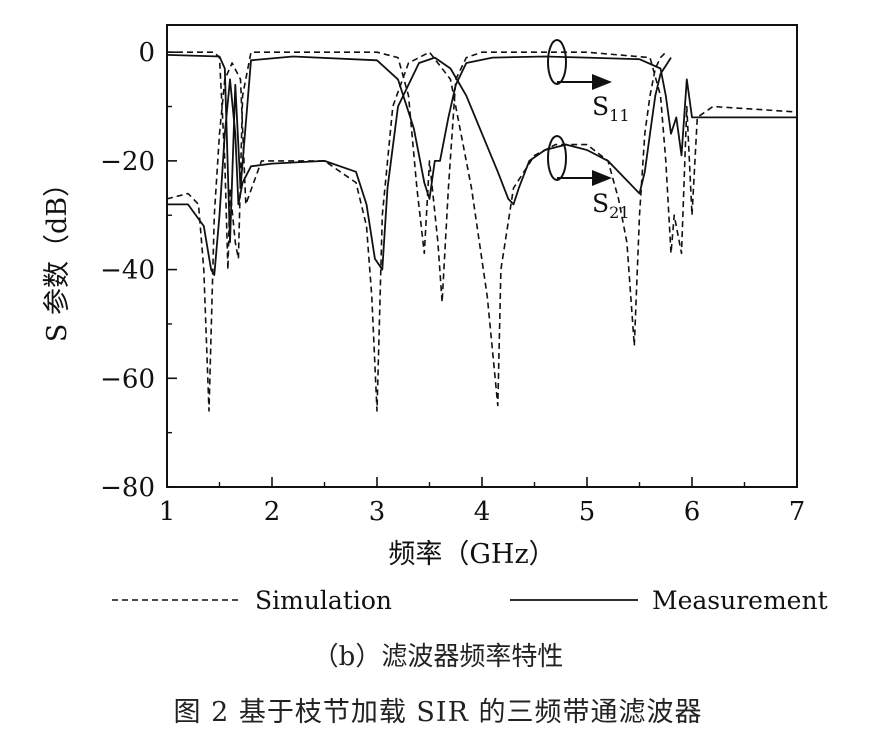  I want to click on s11-annotation-label: S11, so click(611, 108).